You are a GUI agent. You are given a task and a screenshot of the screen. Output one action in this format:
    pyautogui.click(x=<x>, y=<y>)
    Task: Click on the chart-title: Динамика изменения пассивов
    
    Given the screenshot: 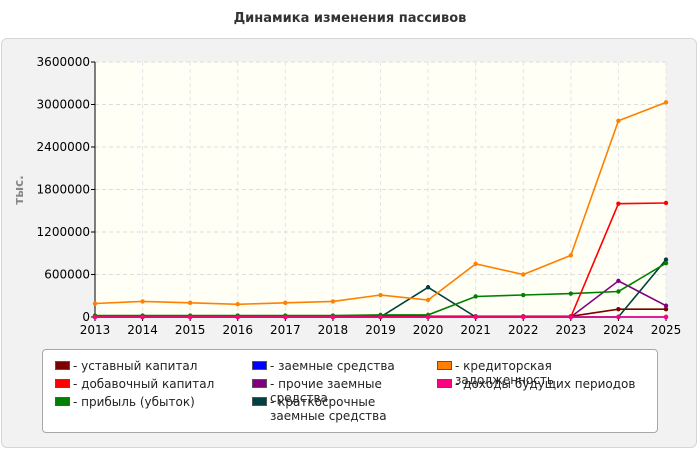 What is the action you would take?
    pyautogui.click(x=350, y=18)
    